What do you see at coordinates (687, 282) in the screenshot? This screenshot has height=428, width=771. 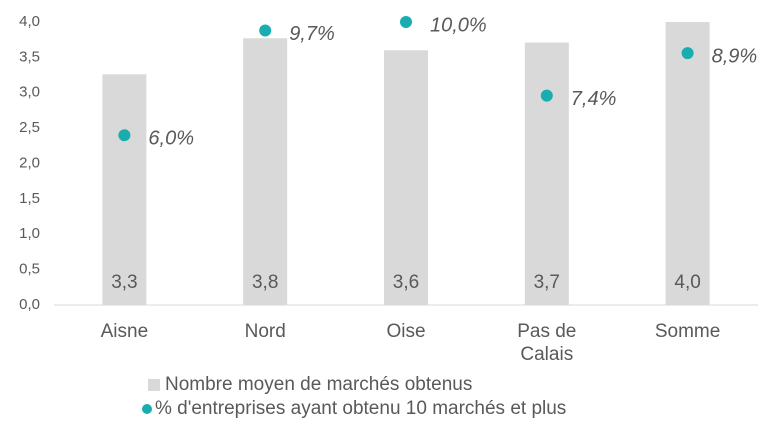 I see `bar-label: 4,0` at bounding box center [687, 282].